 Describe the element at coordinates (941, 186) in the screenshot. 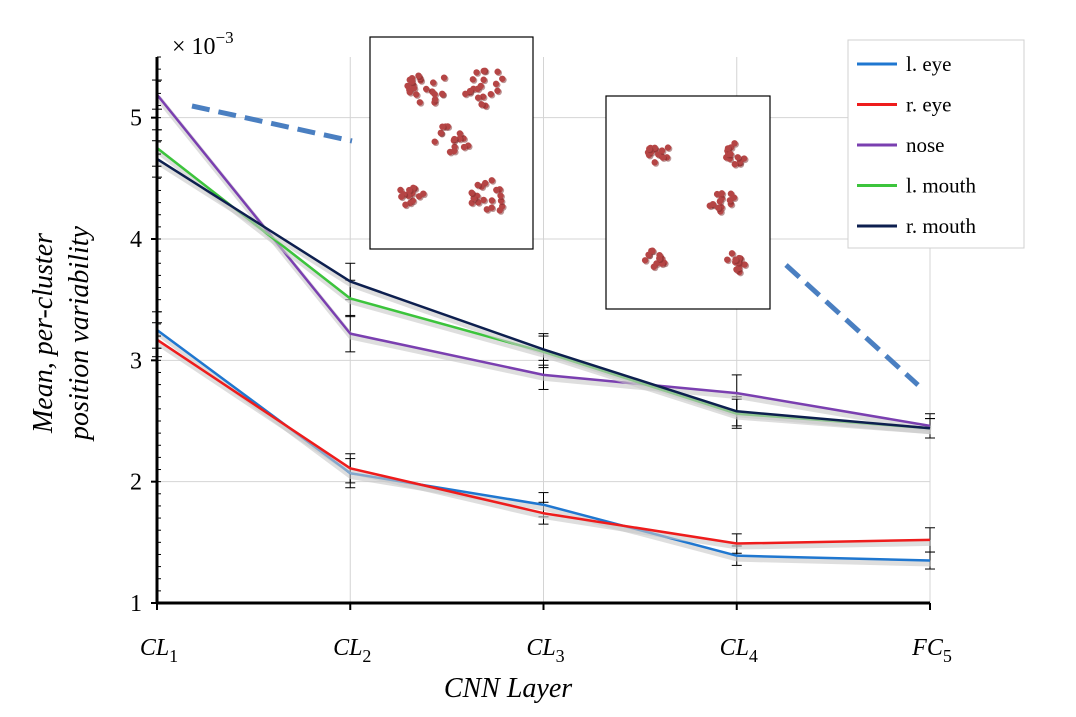

I see `legend-label: l. mouth` at that location.